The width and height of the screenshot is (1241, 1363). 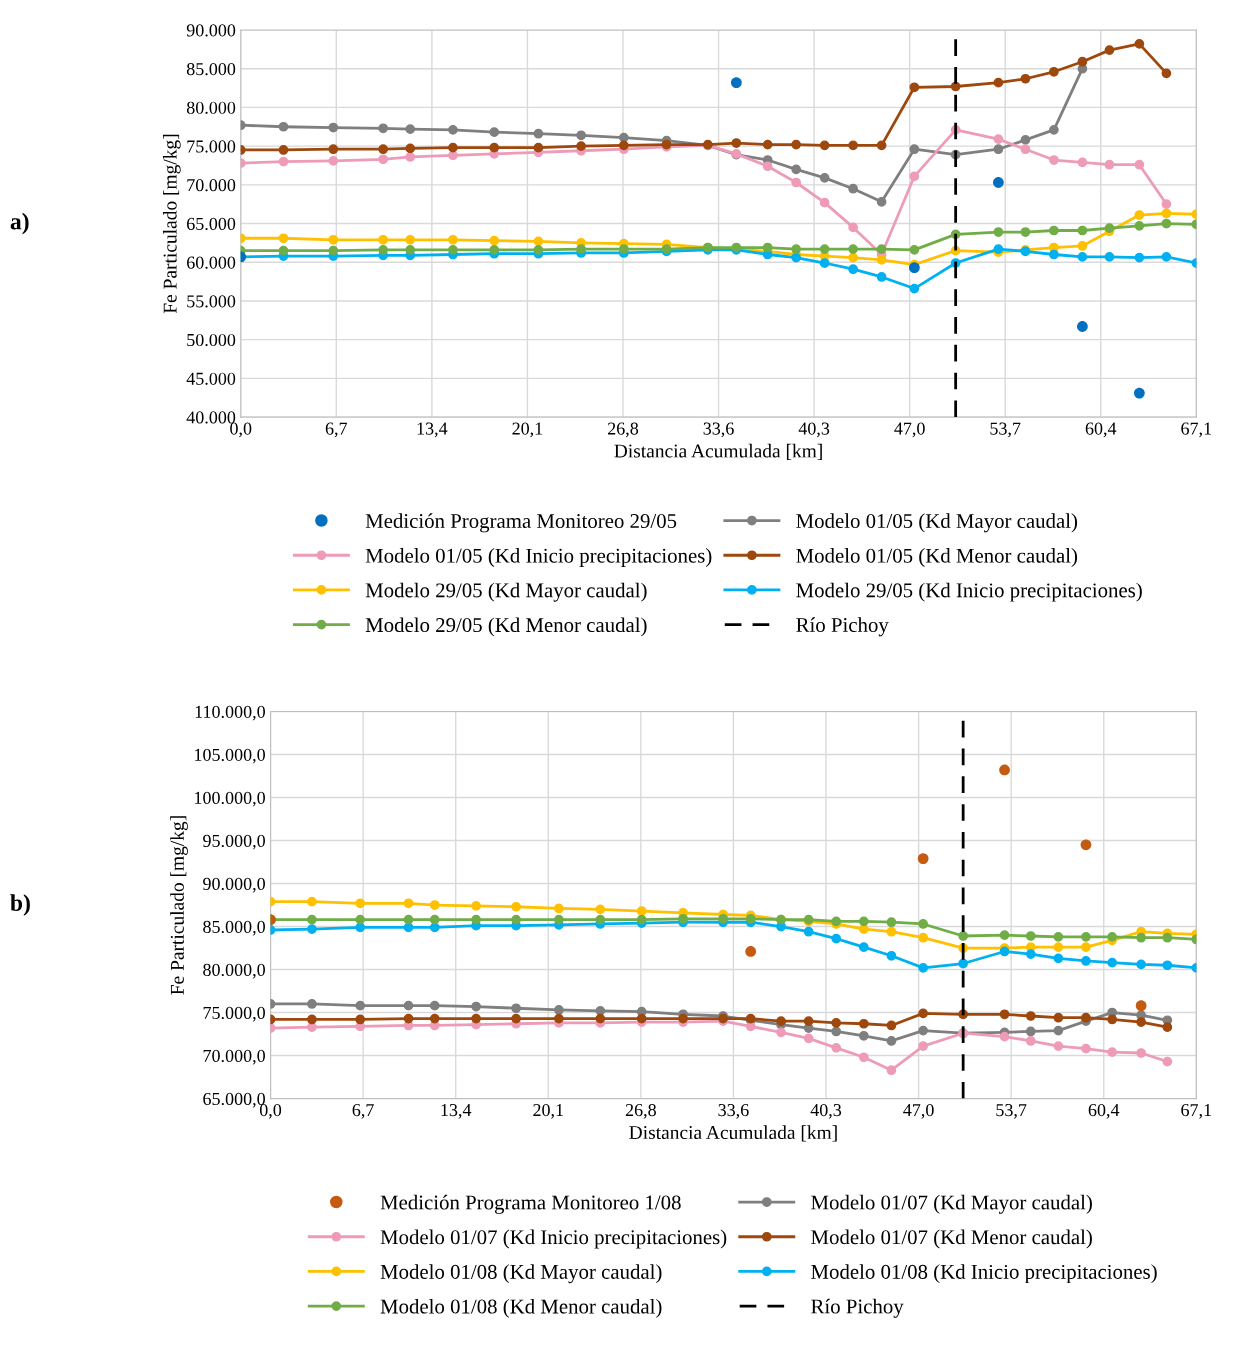 What do you see at coordinates (951, 1204) in the screenshot?
I see `legend-label: Modelo 01/07 (Kd Mayor caudal)` at bounding box center [951, 1204].